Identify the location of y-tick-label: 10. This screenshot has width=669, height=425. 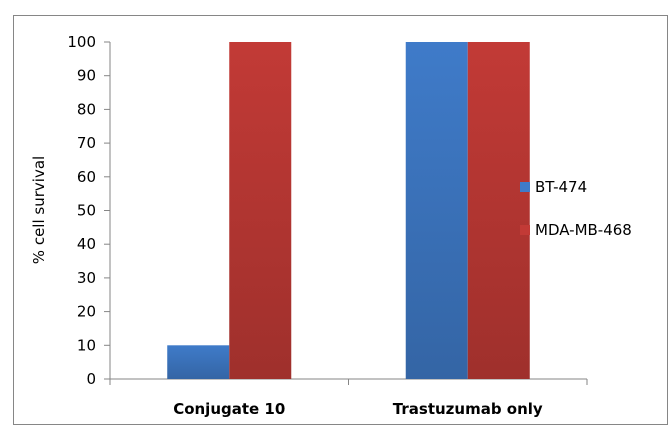
(86, 345).